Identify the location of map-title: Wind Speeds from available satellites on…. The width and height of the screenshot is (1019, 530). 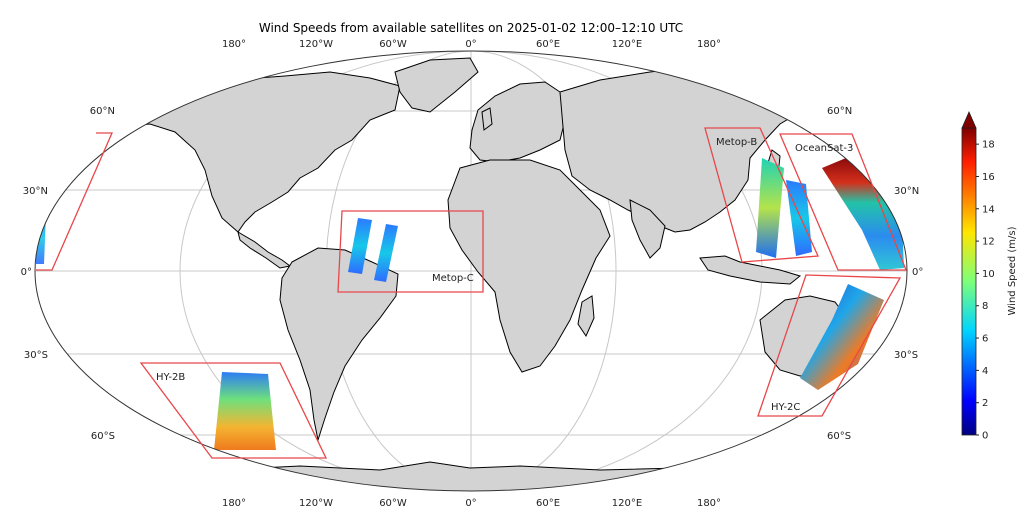
(471, 28).